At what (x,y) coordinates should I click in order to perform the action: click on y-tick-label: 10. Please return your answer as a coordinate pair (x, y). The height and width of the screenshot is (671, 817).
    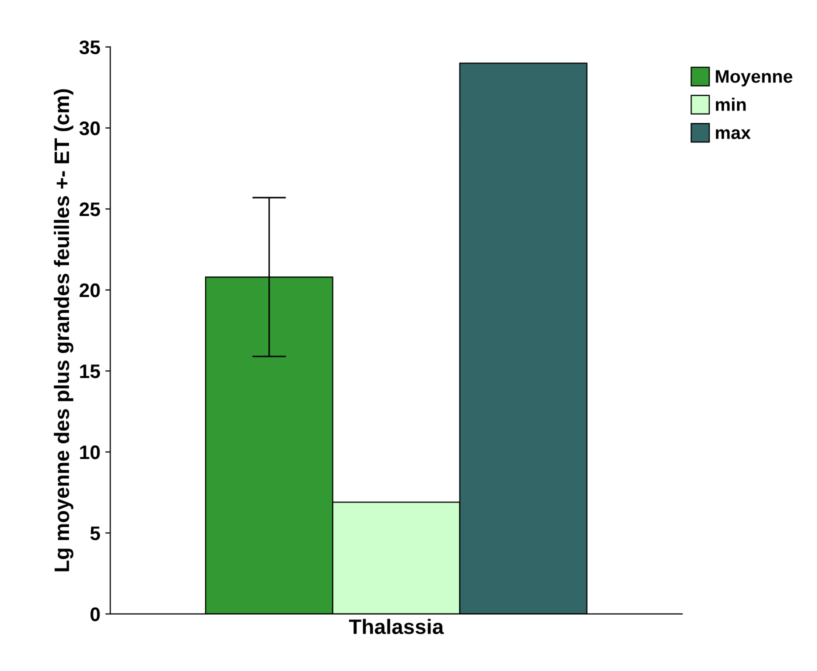
    Looking at the image, I should click on (90, 452).